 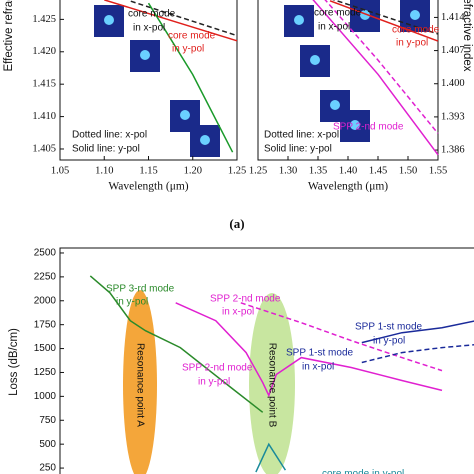 I want to click on annotation: core mode in y-pol, so click(x=363, y=471).